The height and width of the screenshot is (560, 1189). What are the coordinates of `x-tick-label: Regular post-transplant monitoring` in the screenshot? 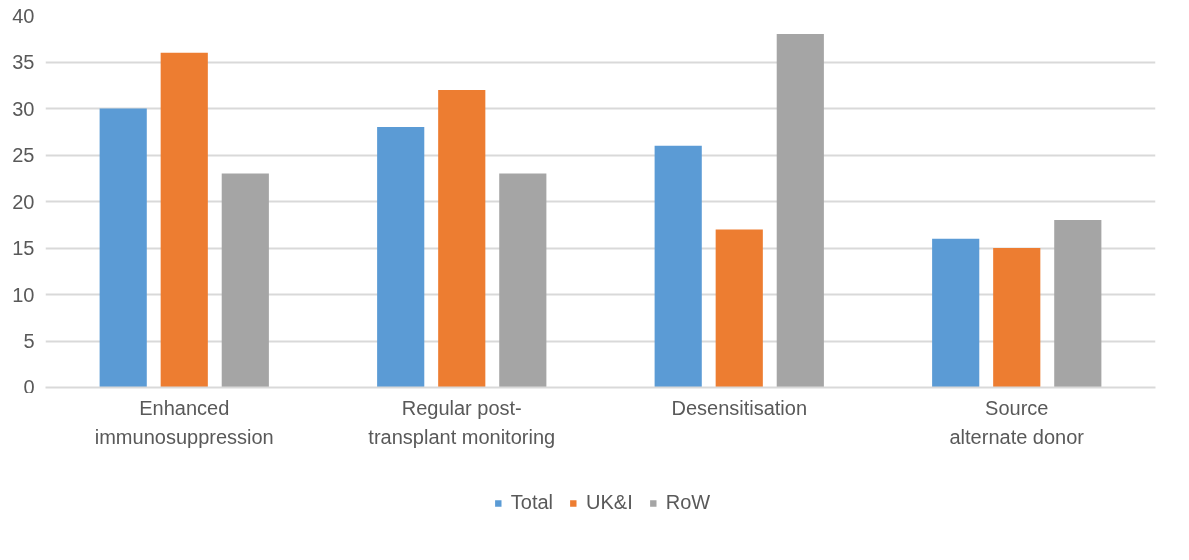 It's located at (462, 422).